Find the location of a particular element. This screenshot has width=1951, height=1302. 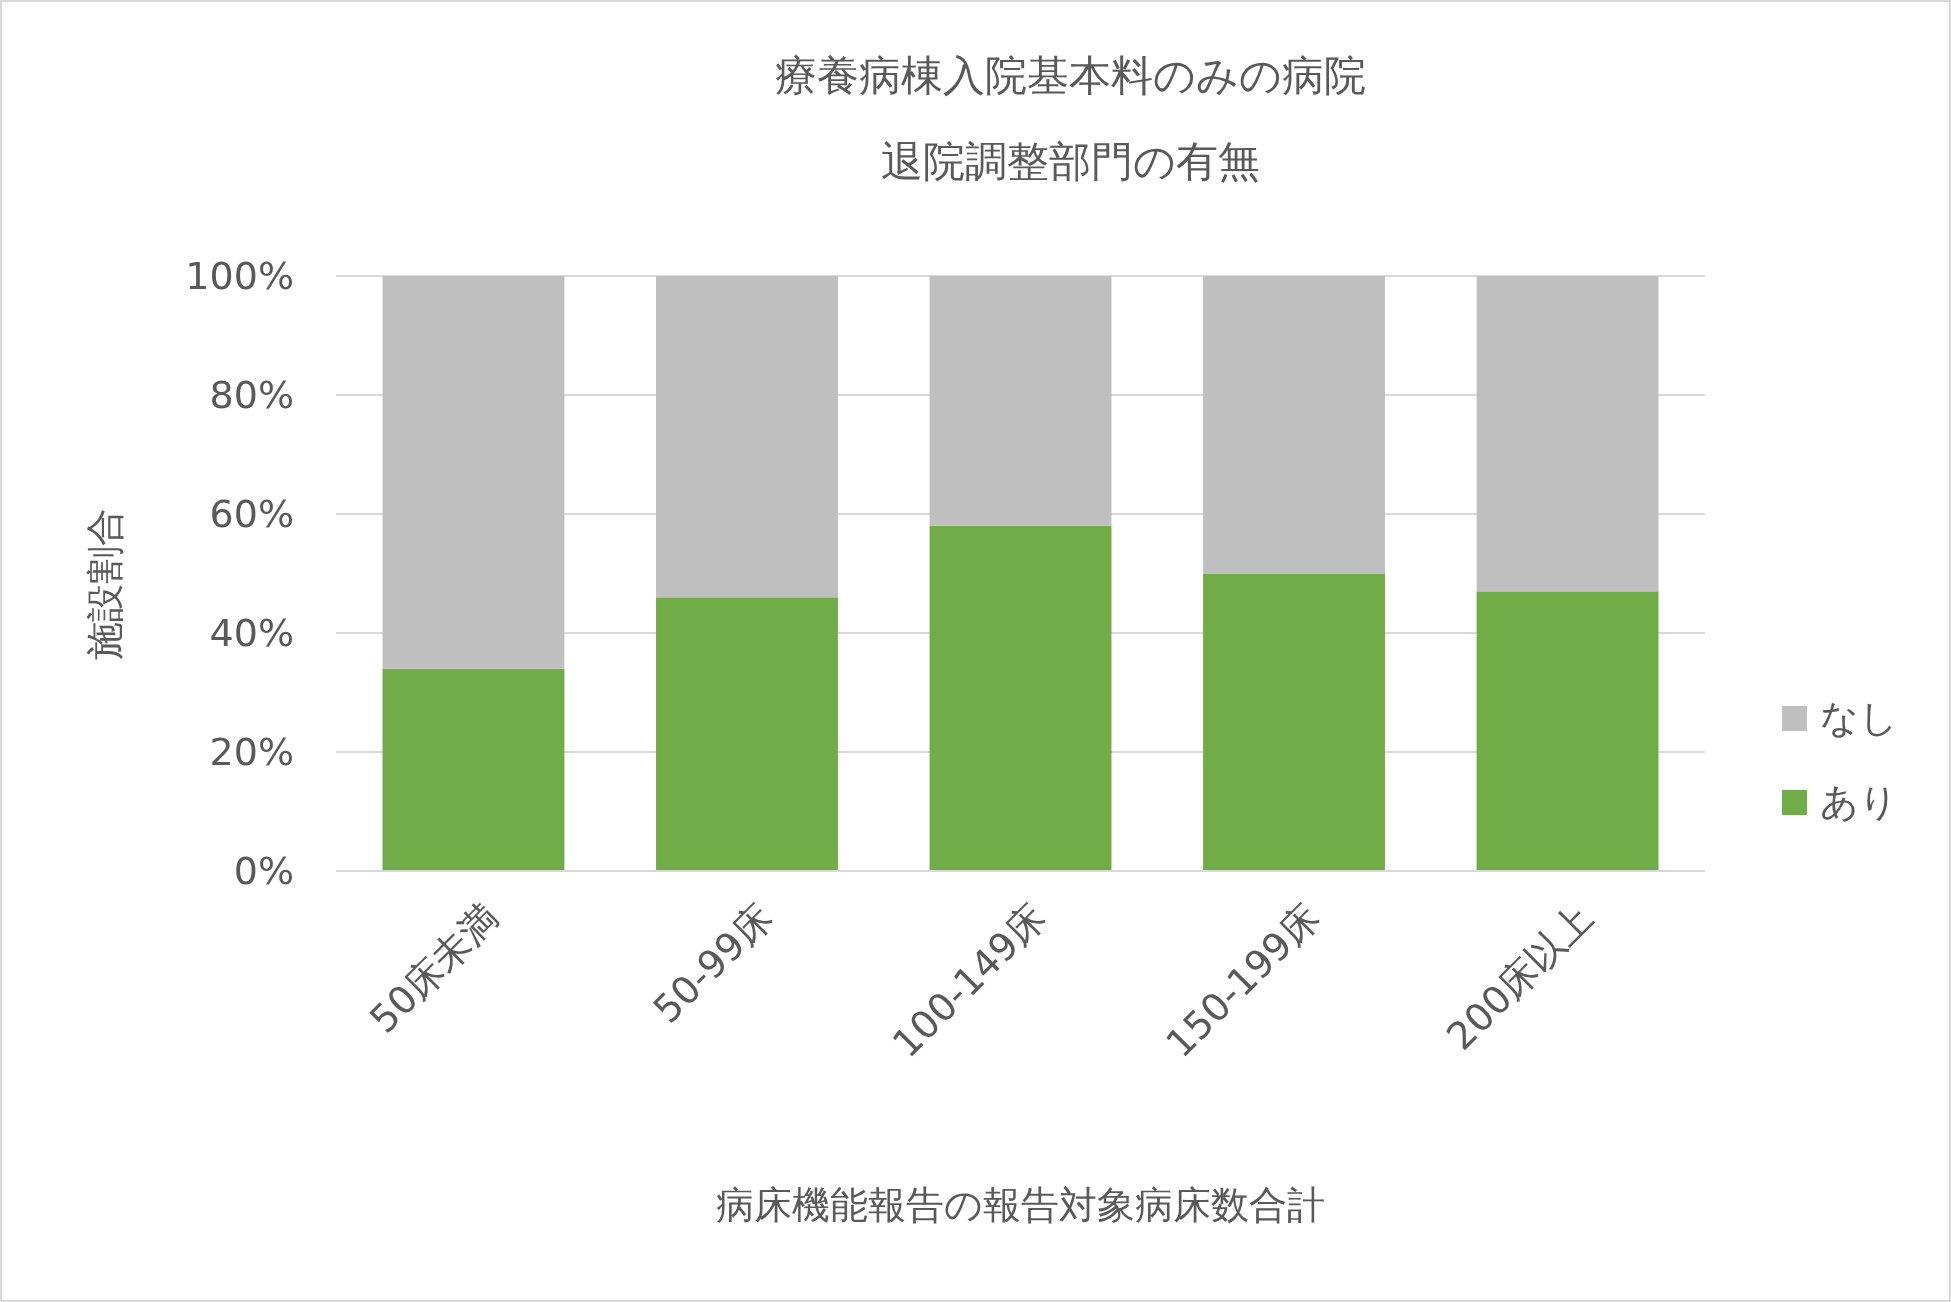

y-tick-label: 80% is located at coordinates (251, 395).